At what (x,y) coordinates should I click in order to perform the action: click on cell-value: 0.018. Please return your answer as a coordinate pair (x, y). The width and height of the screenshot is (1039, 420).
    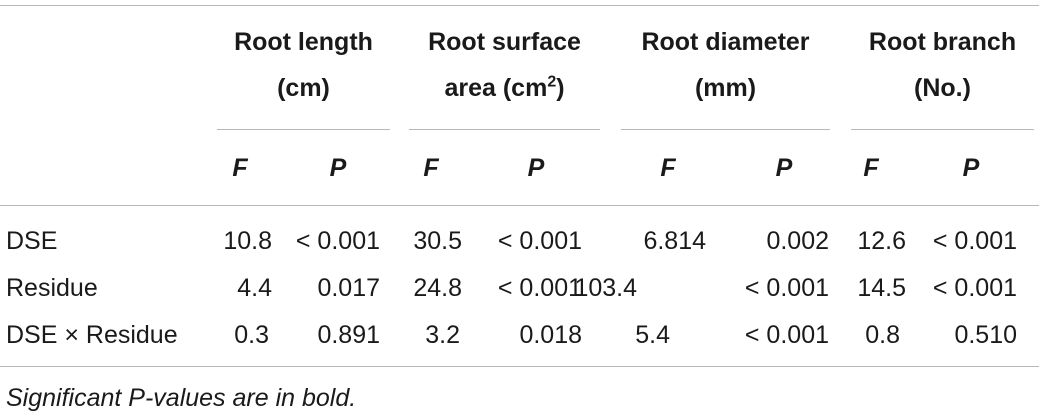
    Looking at the image, I should click on (550, 335).